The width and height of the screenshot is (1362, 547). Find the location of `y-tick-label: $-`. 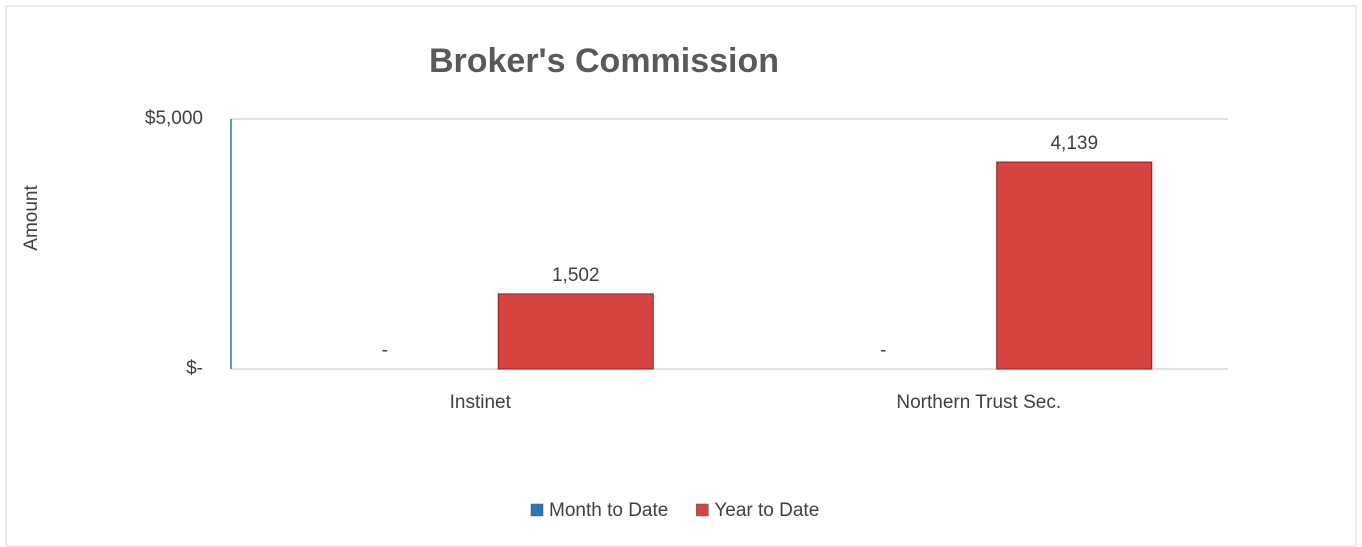

y-tick-label: $- is located at coordinates (194, 368).